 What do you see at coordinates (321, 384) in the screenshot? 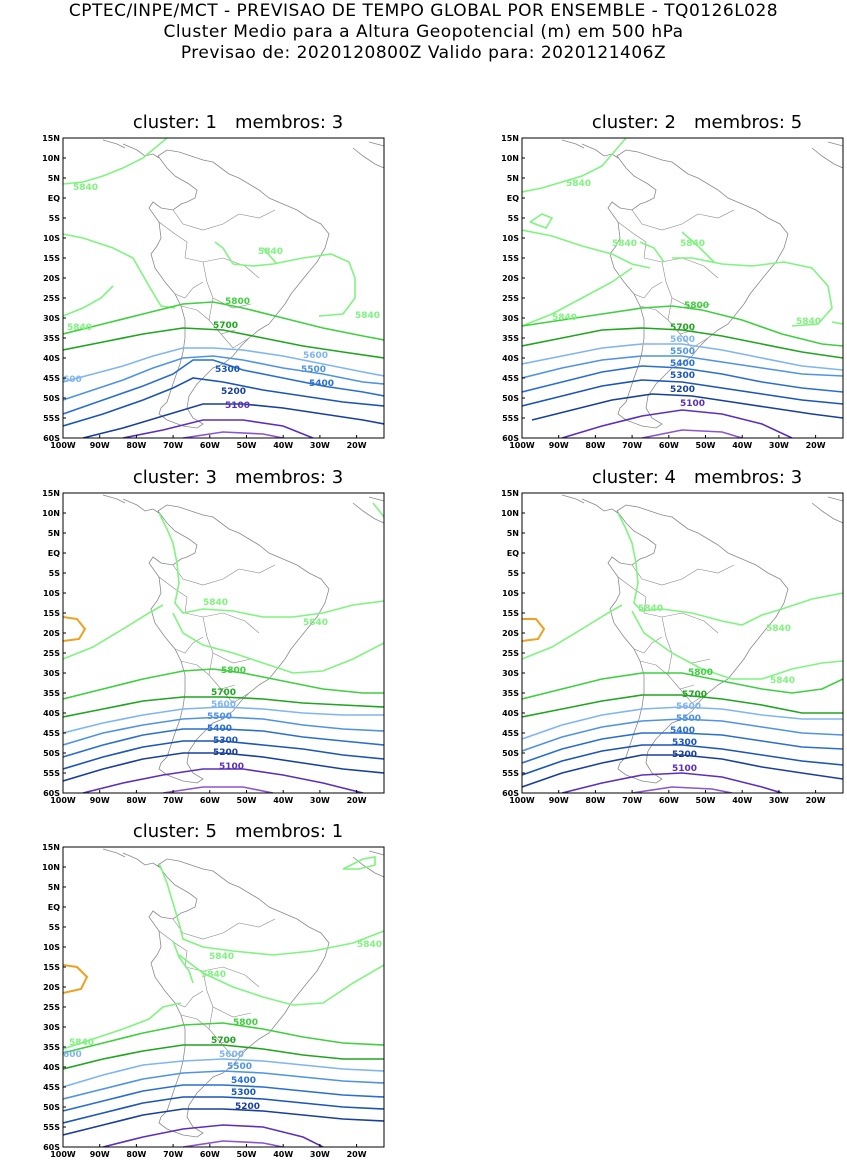
I see `contour-label-l5400: 5400` at bounding box center [321, 384].